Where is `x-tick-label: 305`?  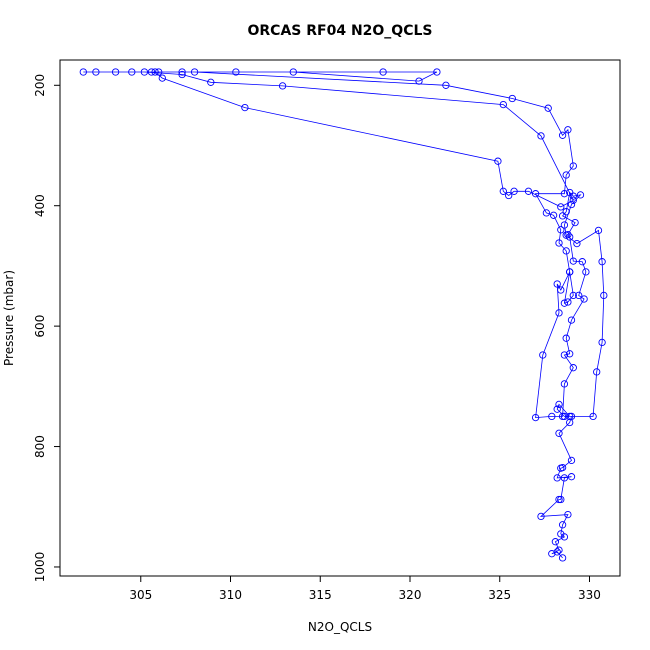
x-tick-label: 305 is located at coordinates (140, 595).